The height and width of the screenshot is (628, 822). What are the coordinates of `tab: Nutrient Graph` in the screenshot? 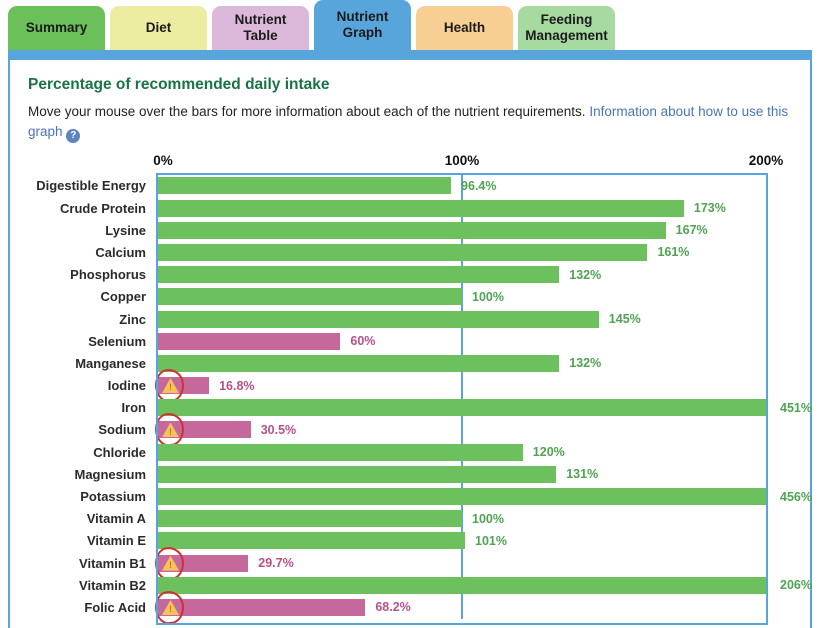 It's located at (362, 25).